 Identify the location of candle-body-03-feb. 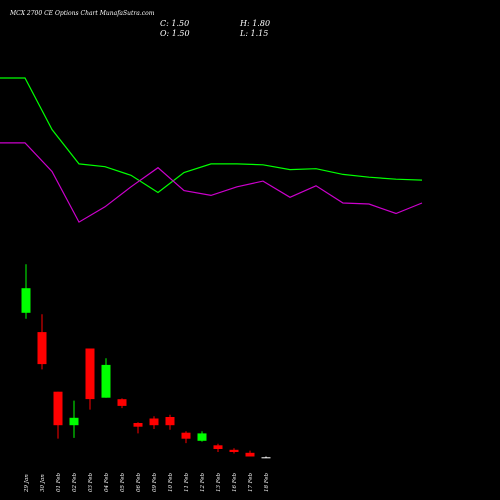
(90, 374).